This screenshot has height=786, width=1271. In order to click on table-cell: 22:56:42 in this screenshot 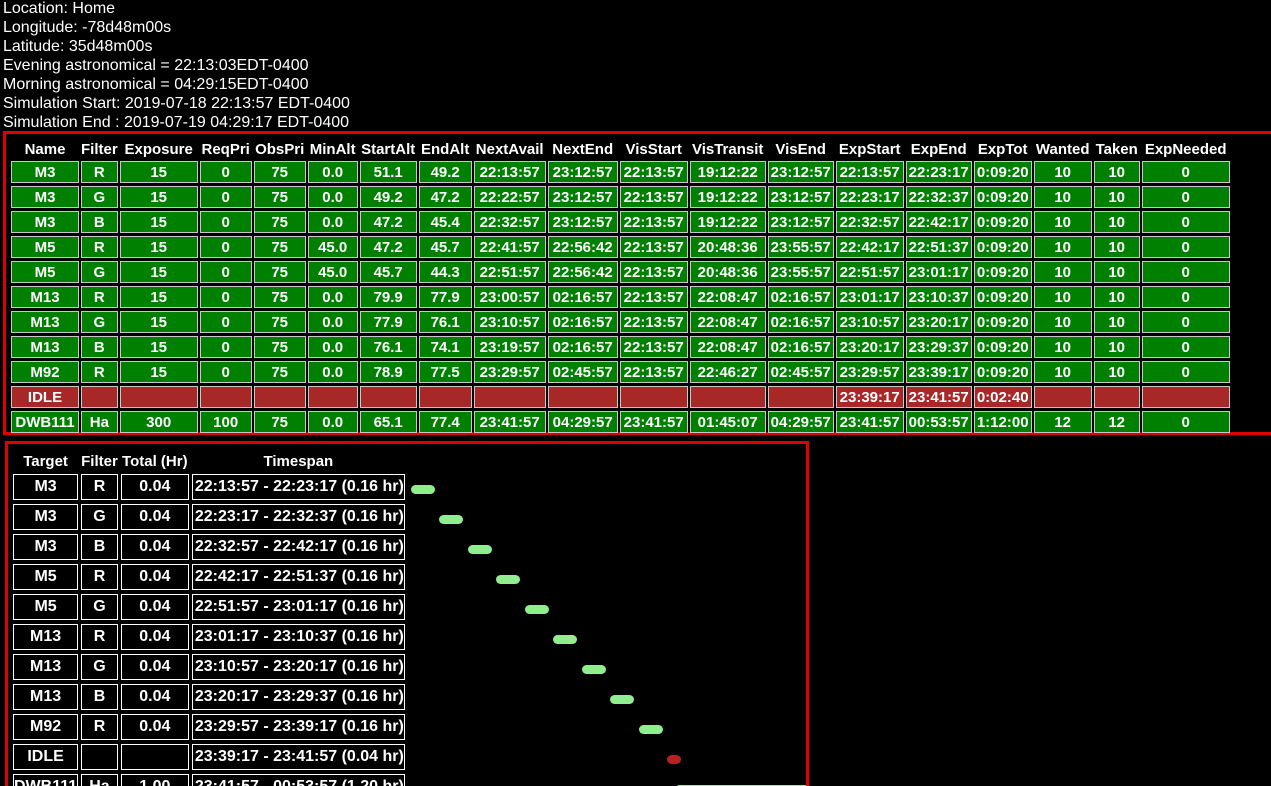, I will do `click(582, 247)`.